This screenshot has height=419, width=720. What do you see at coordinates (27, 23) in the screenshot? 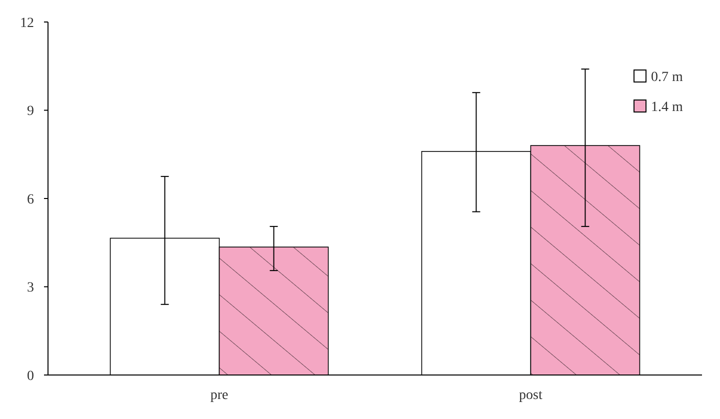
I see `y-tick-label: 12` at bounding box center [27, 23].